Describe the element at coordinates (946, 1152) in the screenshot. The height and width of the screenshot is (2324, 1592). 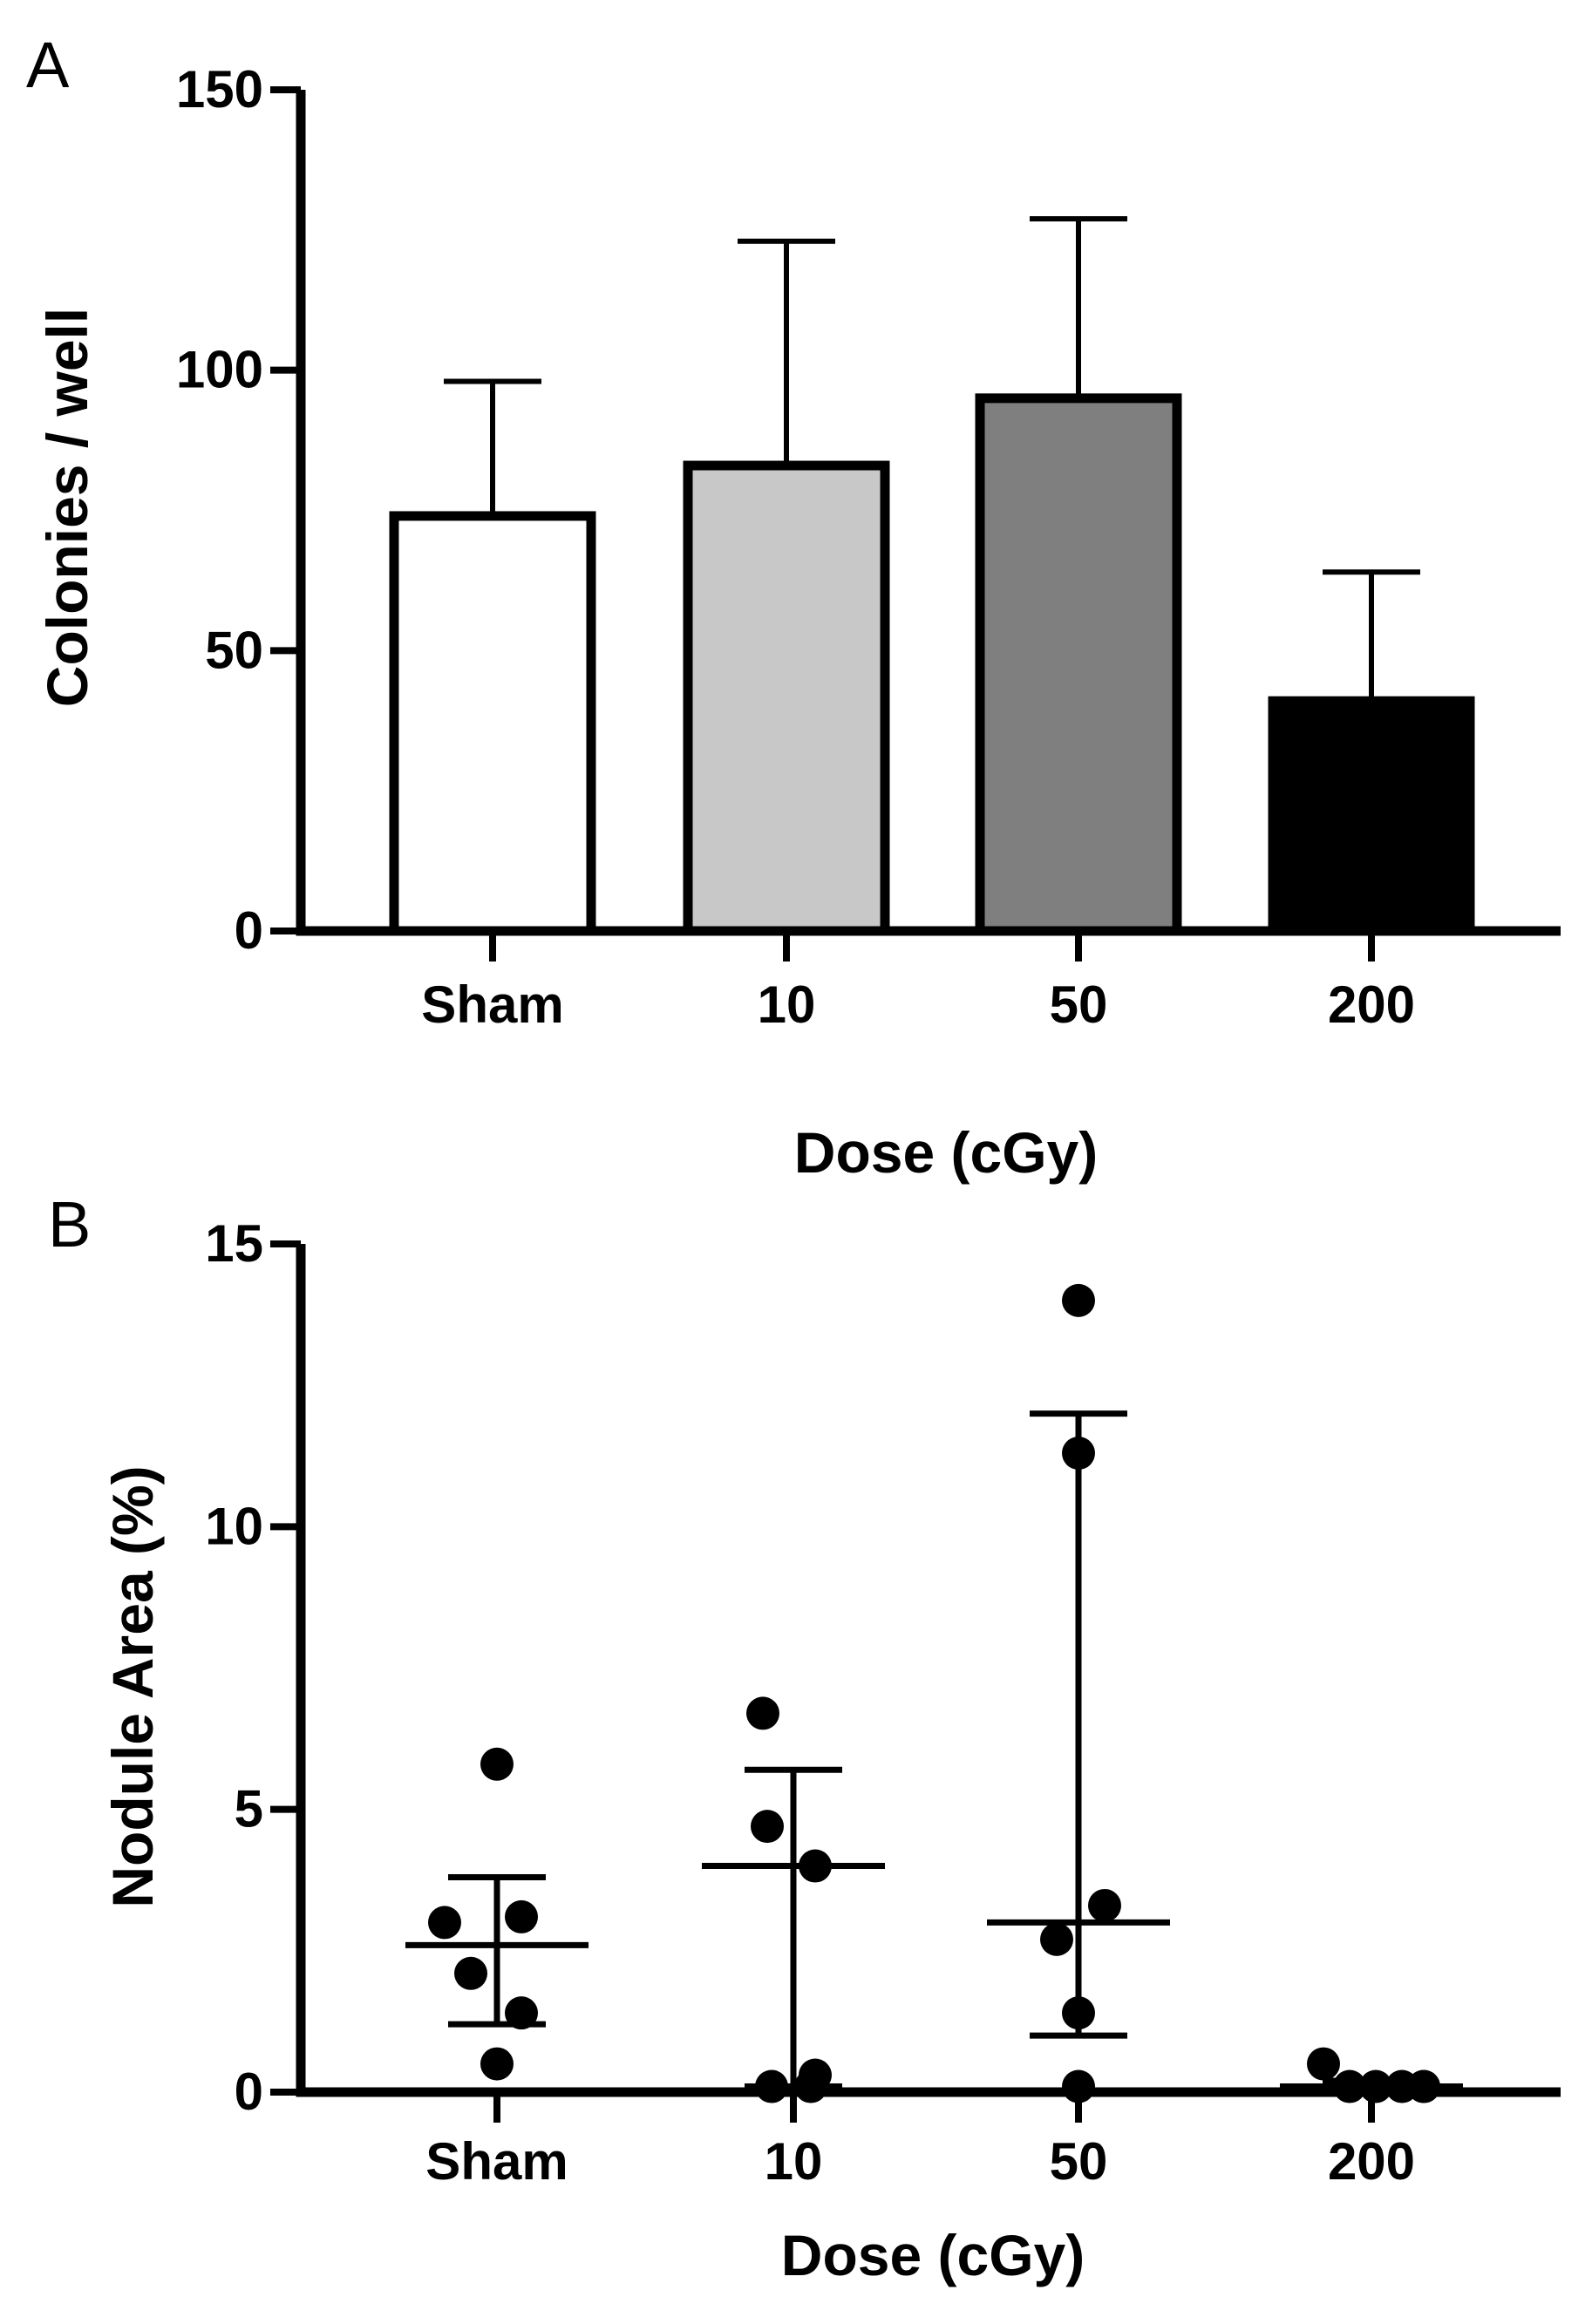
I see `panel-a-x-axis-title: Dose (cGy)` at that location.